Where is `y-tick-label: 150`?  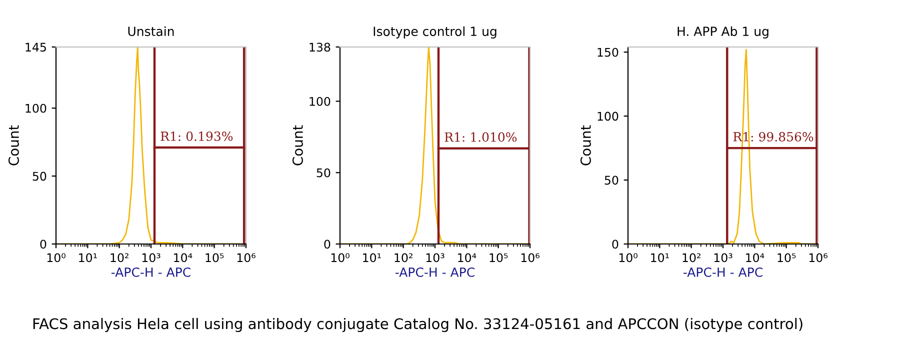 y-tick-label: 150 is located at coordinates (608, 52).